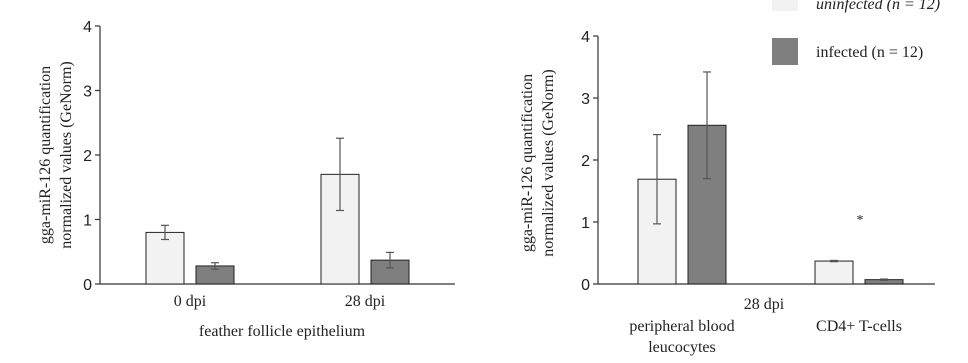 The width and height of the screenshot is (968, 363). Describe the element at coordinates (859, 326) in the screenshot. I see `right-category-label-1: CD4+ T-cells` at that location.